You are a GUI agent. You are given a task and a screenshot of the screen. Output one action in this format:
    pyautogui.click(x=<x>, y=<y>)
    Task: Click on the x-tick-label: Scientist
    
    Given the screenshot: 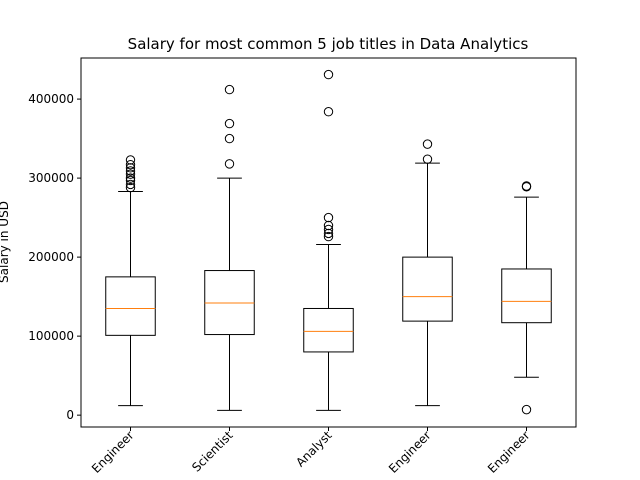 What is the action you would take?
    pyautogui.click(x=212, y=451)
    